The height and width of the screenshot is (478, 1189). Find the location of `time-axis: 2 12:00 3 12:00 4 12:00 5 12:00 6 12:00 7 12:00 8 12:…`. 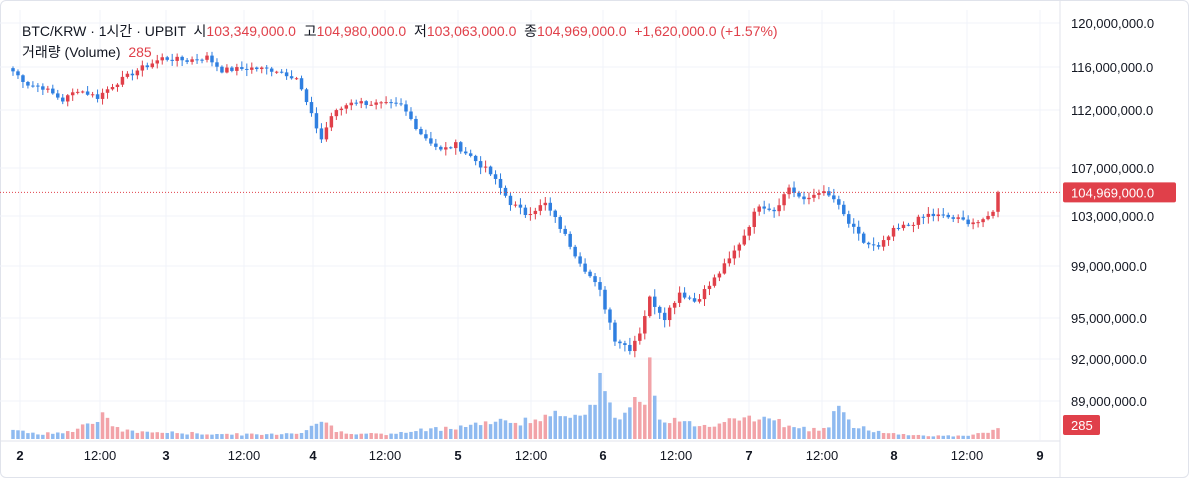

time-axis: 2 12:00 3 12:00 4 12:00 5 12:00 6 12:00 7 12:00 8 12:… is located at coordinates (529, 455).